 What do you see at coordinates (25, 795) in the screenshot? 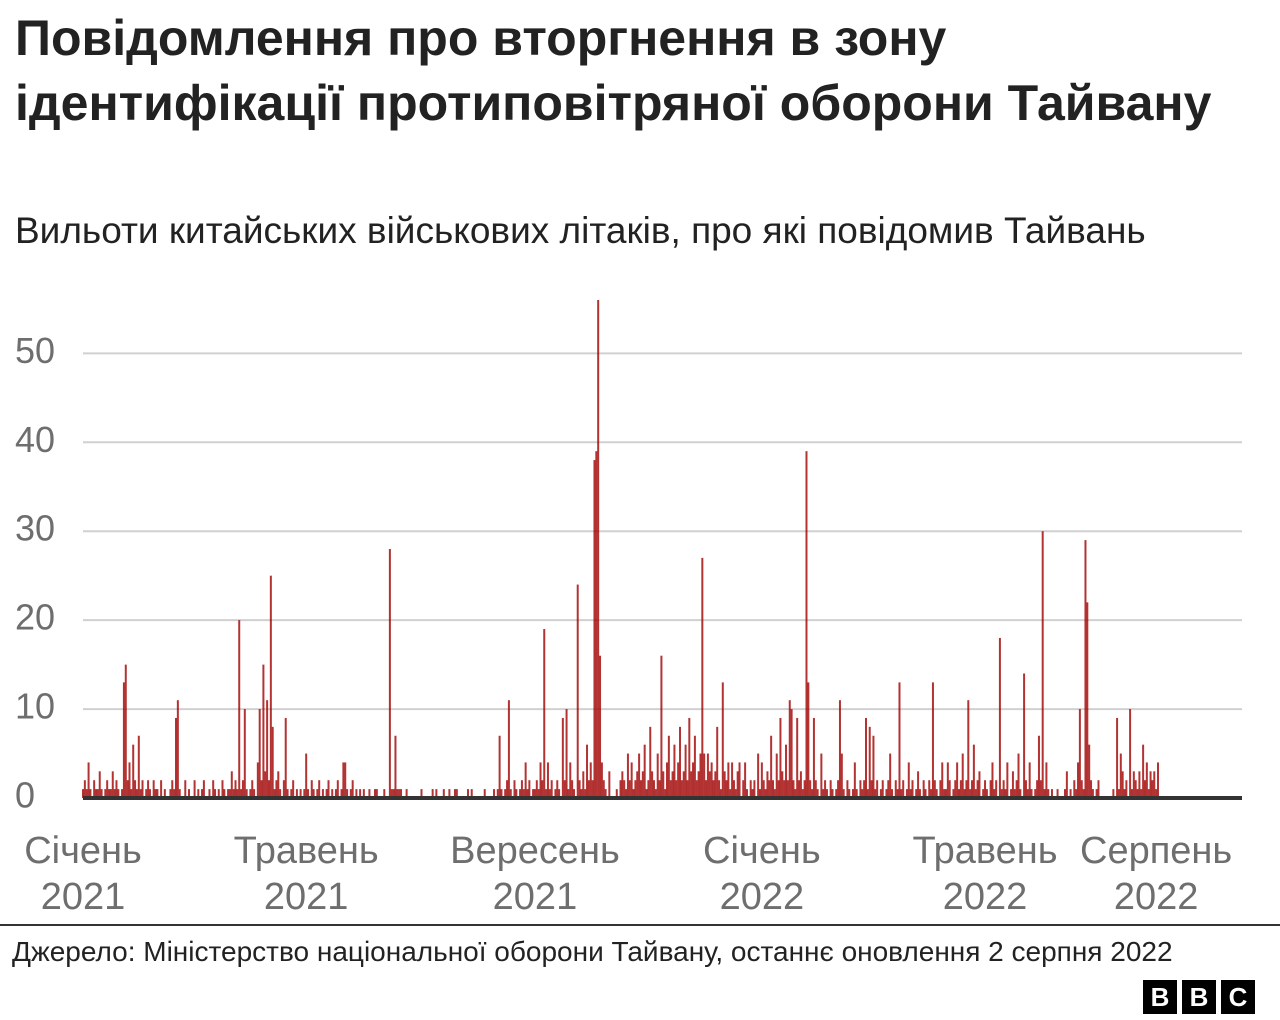
I see `y-tick-label: 0` at bounding box center [25, 795].